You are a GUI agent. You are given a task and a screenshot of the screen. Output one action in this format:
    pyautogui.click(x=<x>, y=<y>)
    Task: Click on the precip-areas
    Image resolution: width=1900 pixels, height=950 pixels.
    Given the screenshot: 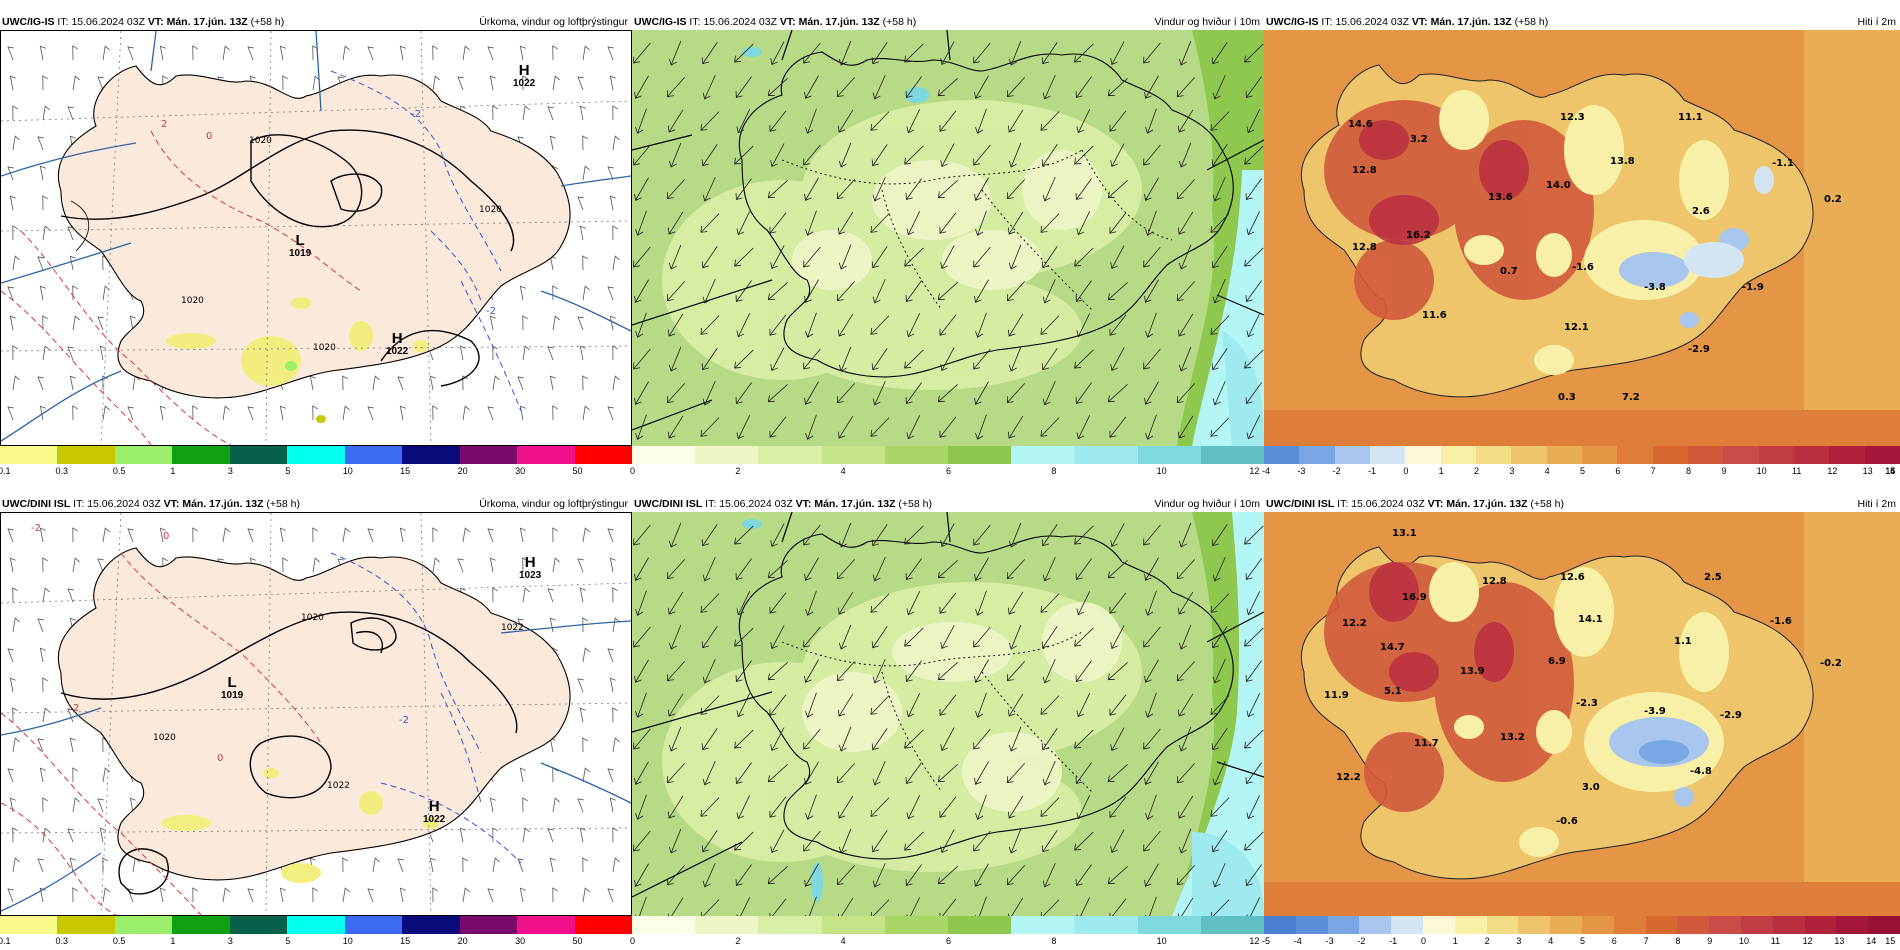 What is the action you would take?
    pyautogui.click(x=297, y=341)
    